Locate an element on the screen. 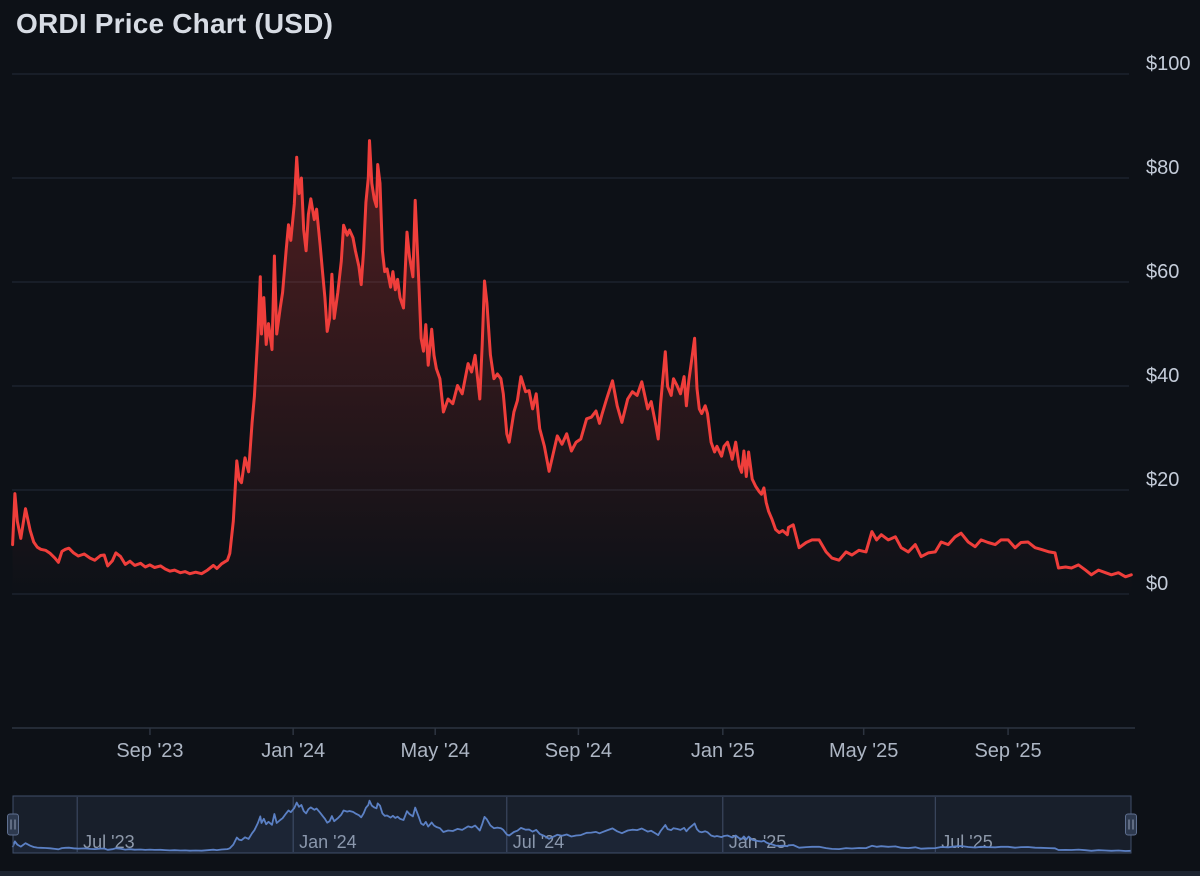 The height and width of the screenshot is (876, 1200). navigator-tick-label: Jul '23 is located at coordinates (108, 842).